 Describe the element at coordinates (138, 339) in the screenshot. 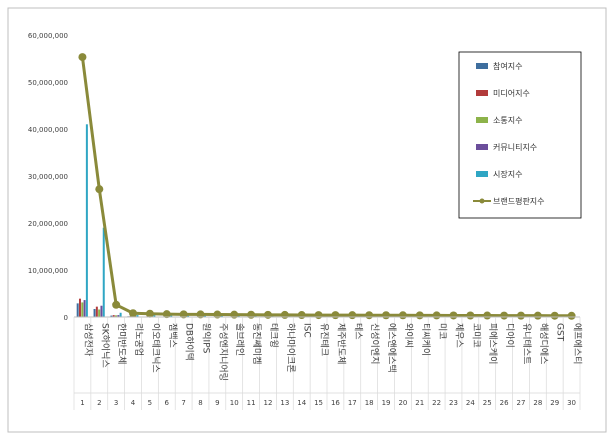

I see `x-tick-label: 리노공업` at that location.